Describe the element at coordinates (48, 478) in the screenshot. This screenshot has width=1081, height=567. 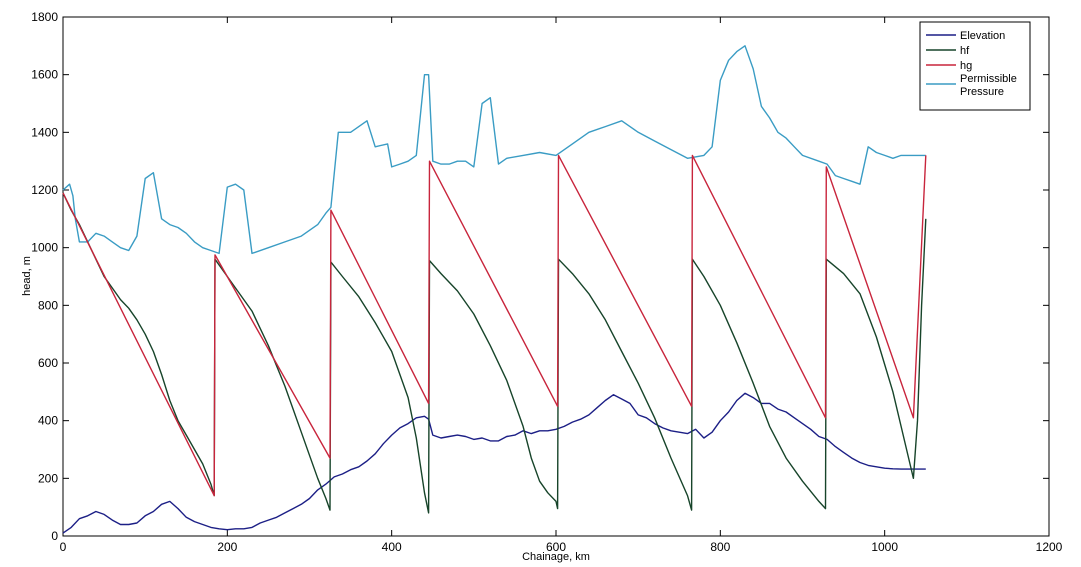
I see `y-tick-label: 200` at that location.